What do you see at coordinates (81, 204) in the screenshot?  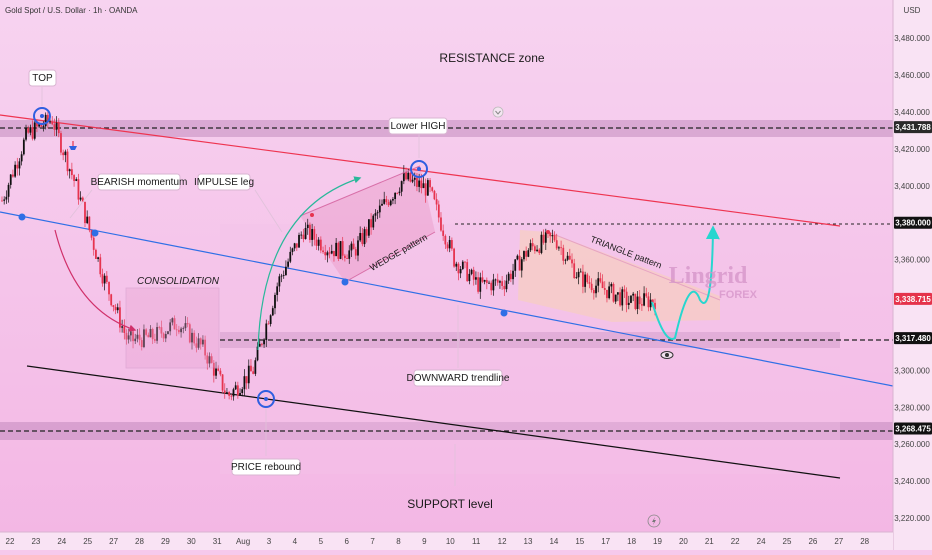 I see `bearish-connector` at bounding box center [81, 204].